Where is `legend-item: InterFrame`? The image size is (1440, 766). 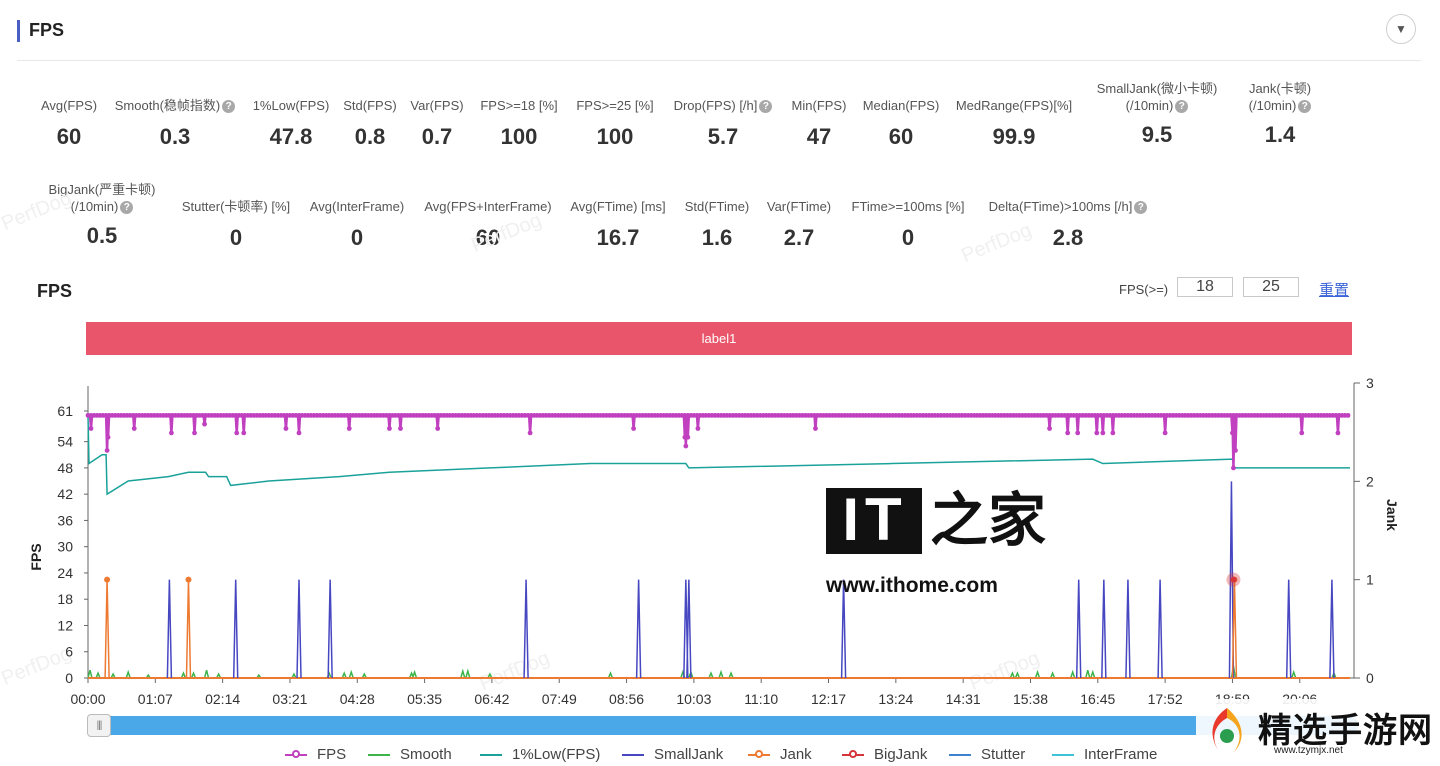
legend-item: InterFrame is located at coordinates (1104, 754).